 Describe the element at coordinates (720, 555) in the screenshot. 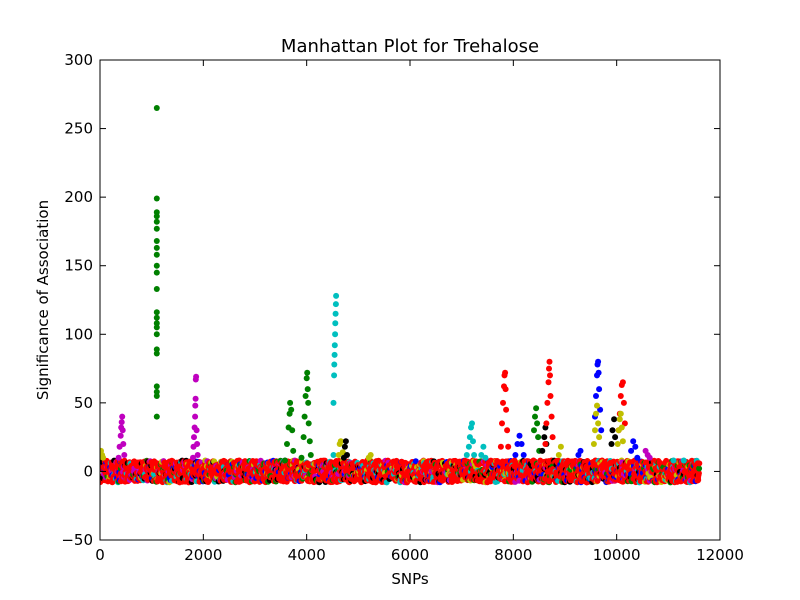

I see `x-tick-label: 12000` at that location.